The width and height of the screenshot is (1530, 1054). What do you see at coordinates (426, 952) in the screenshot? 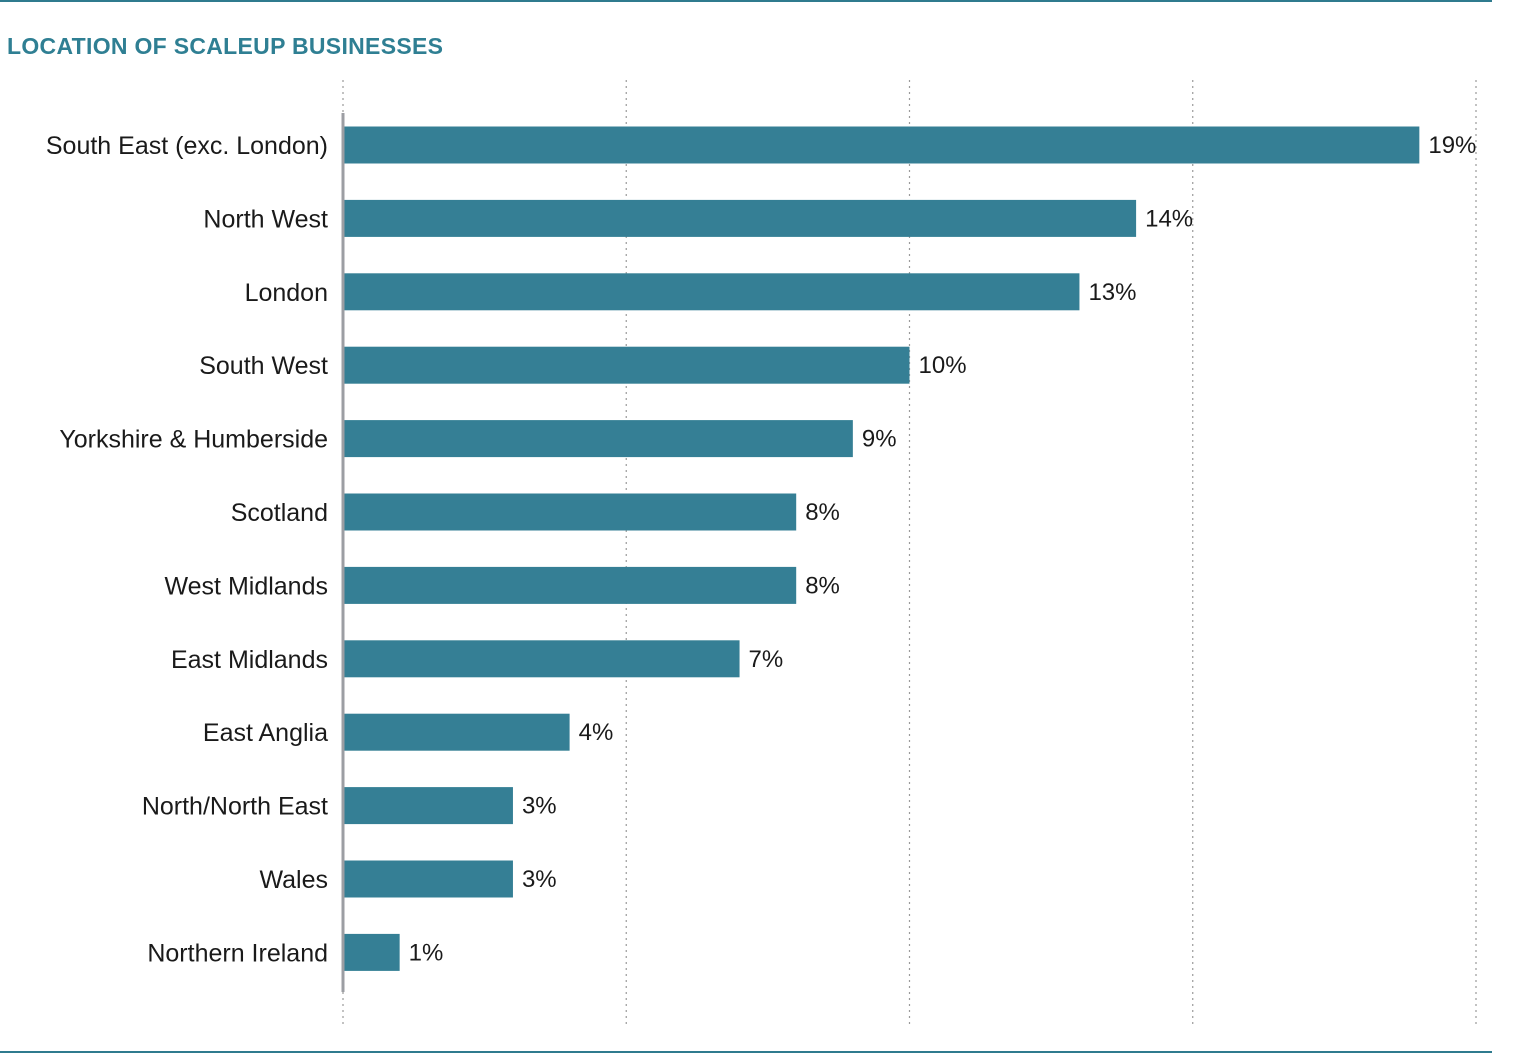
I see `value-label: 1%` at bounding box center [426, 952].